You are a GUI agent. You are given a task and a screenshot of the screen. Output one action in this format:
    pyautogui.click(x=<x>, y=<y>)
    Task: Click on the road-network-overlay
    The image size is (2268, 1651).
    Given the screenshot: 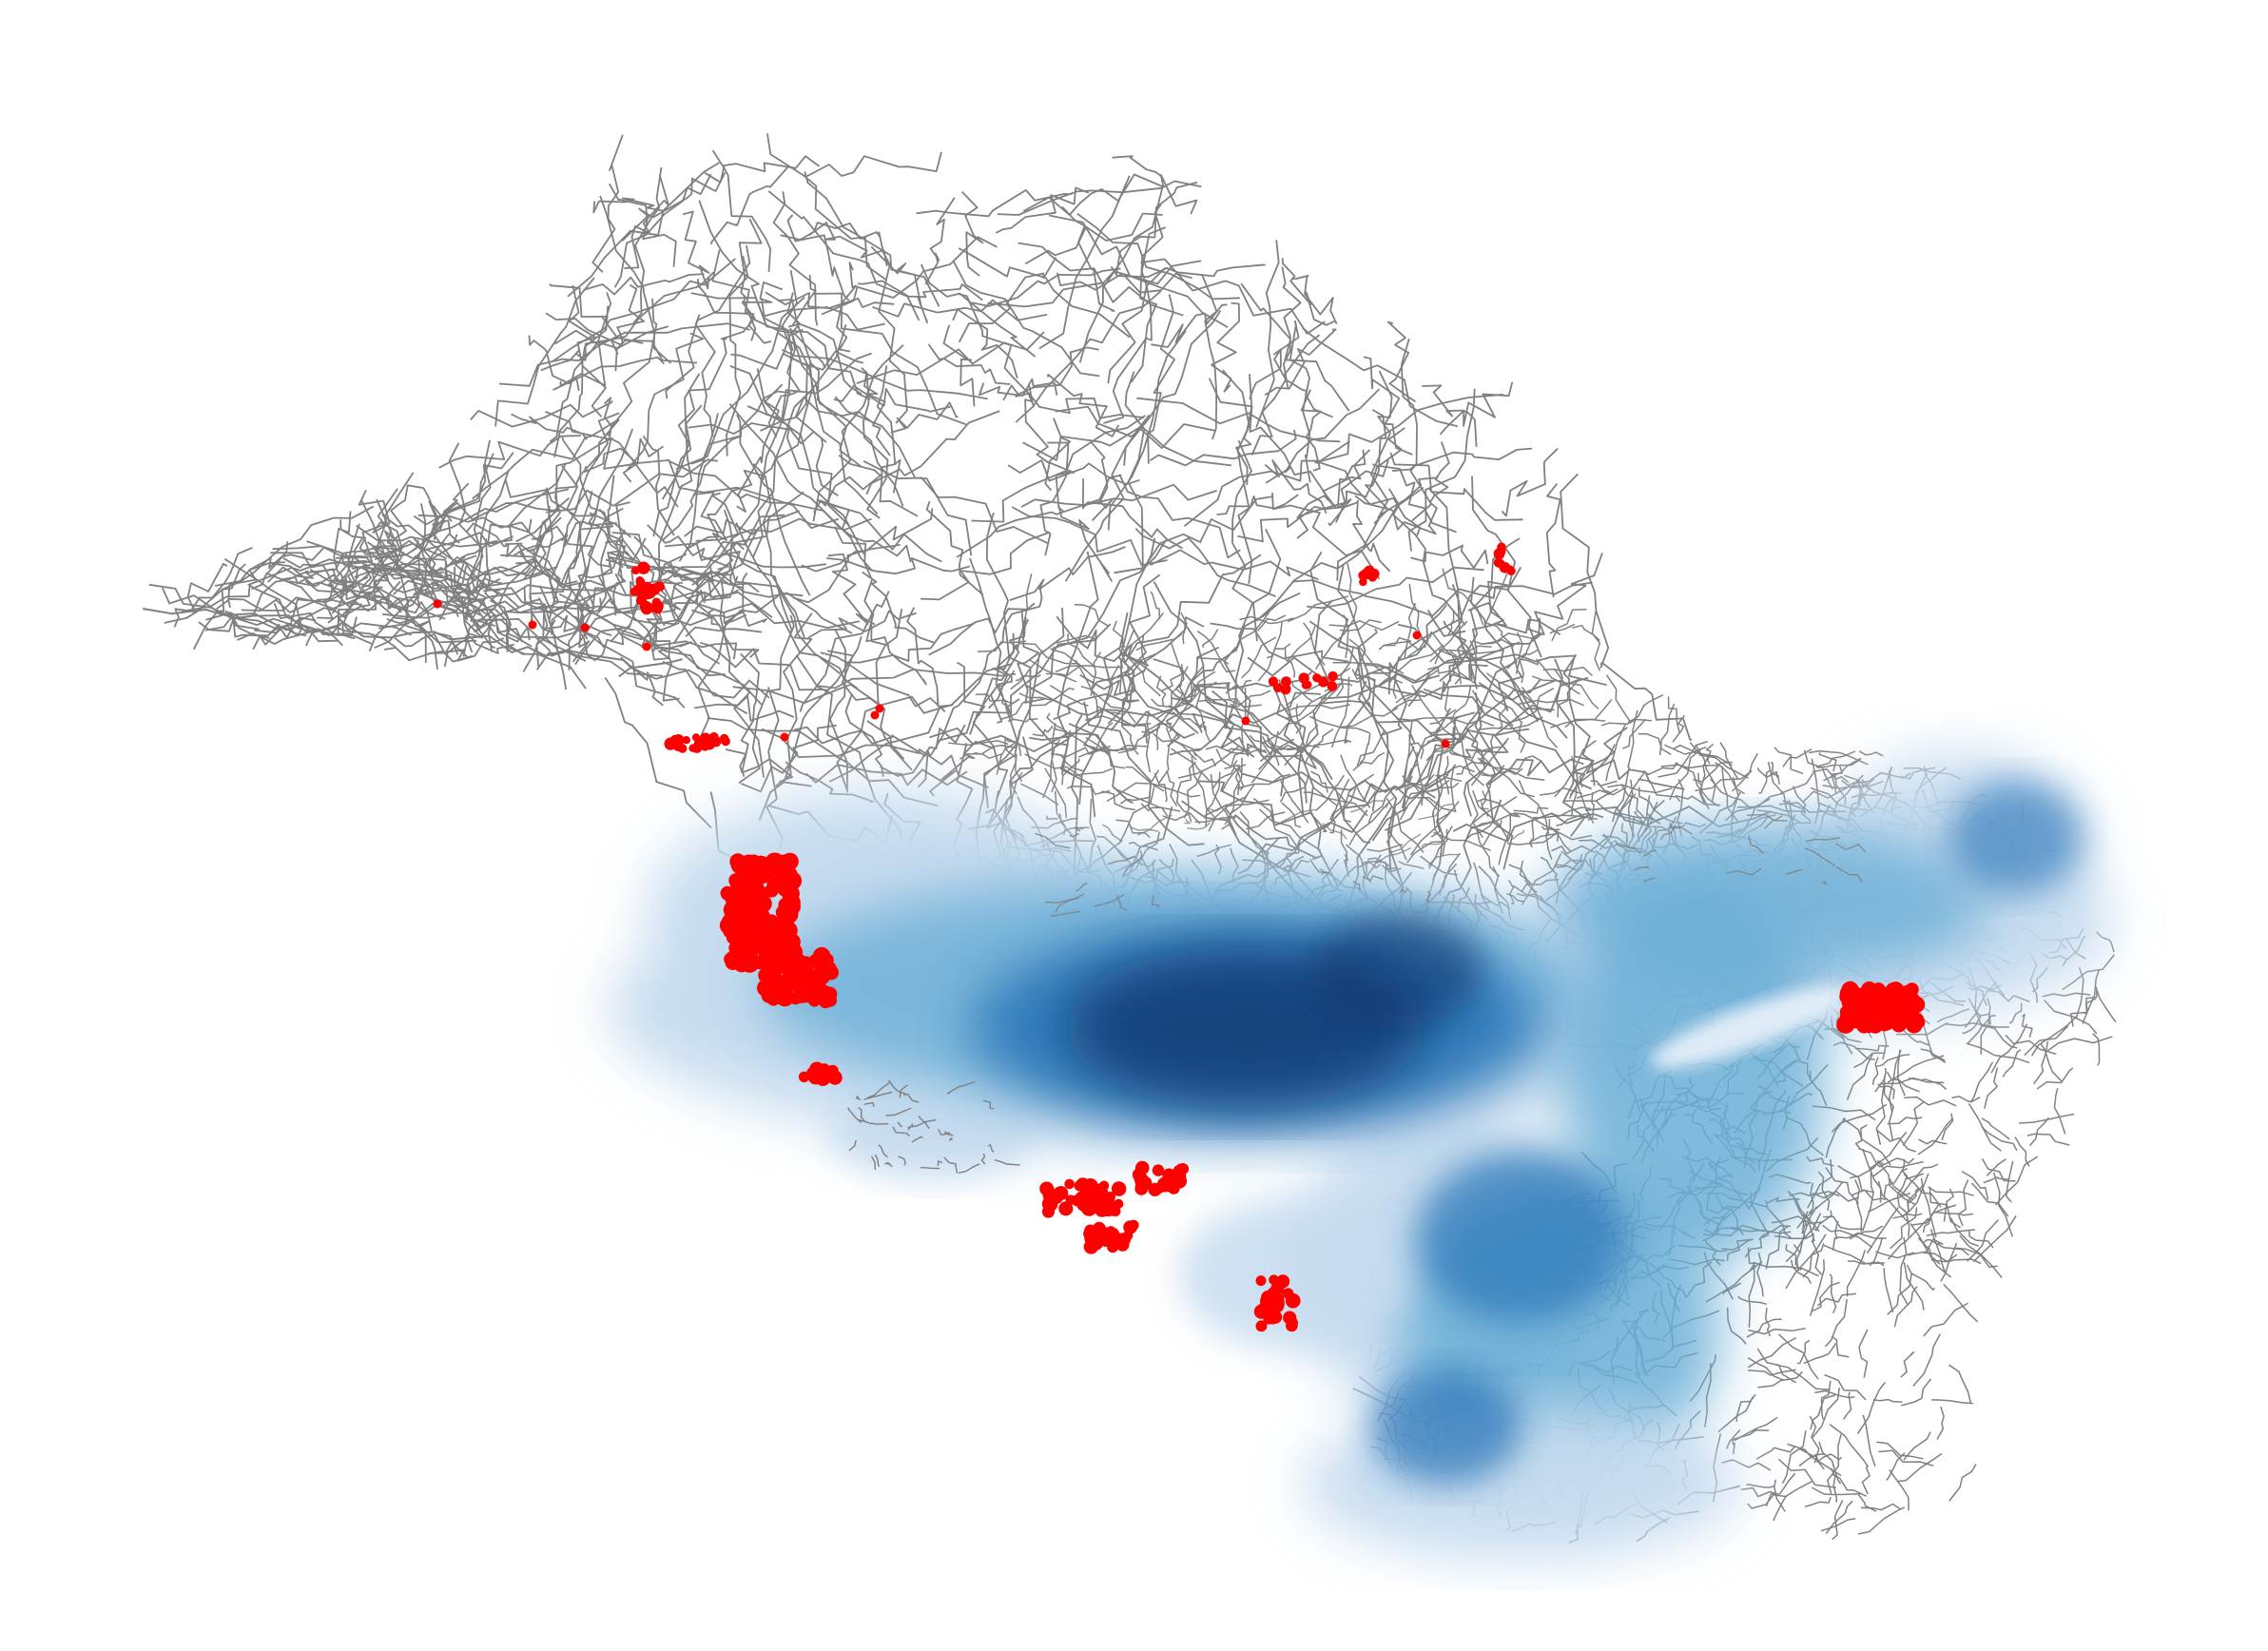 What is the action you would take?
    pyautogui.click(x=1356, y=985)
    